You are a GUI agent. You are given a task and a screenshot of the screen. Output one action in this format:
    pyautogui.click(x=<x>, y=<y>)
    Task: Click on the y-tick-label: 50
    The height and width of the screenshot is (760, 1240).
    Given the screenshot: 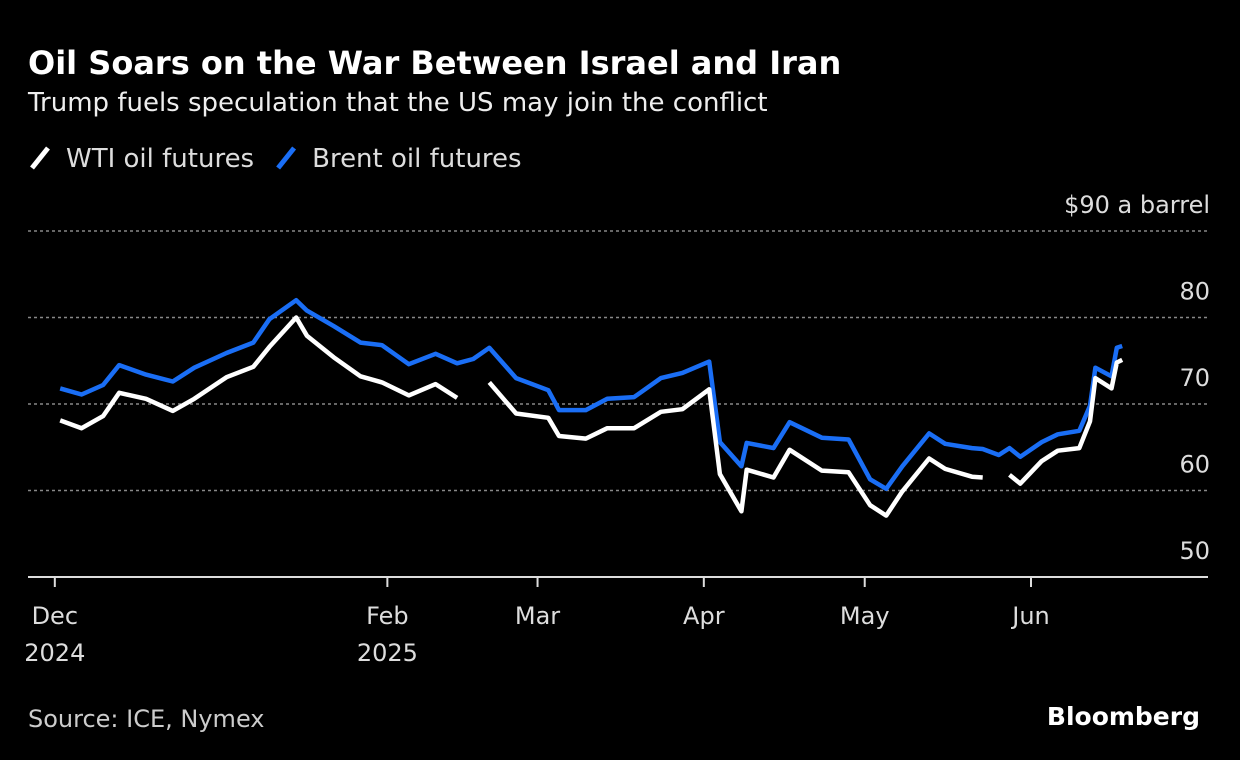 What is the action you would take?
    pyautogui.click(x=1194, y=551)
    